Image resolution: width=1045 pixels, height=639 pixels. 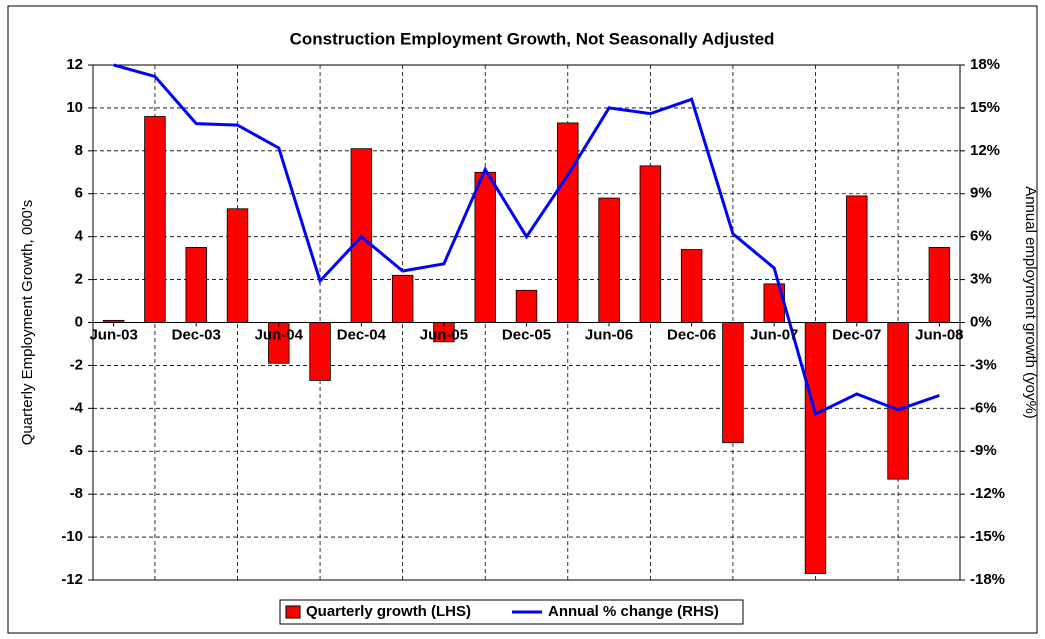 What do you see at coordinates (79, 279) in the screenshot?
I see `y-tick-label: 2` at bounding box center [79, 279].